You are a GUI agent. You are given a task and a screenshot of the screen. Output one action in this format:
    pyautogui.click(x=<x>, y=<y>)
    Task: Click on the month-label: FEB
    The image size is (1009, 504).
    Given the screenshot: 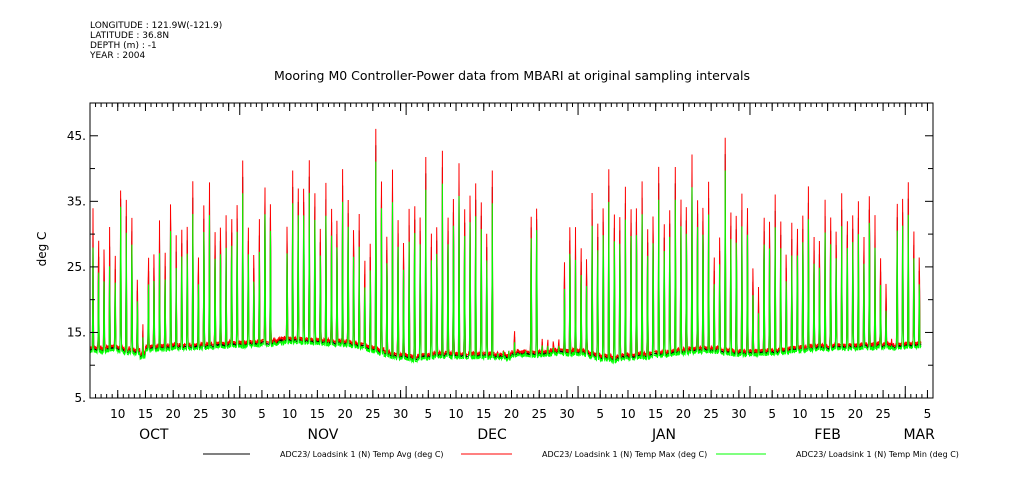 What is the action you would take?
    pyautogui.click(x=827, y=435)
    